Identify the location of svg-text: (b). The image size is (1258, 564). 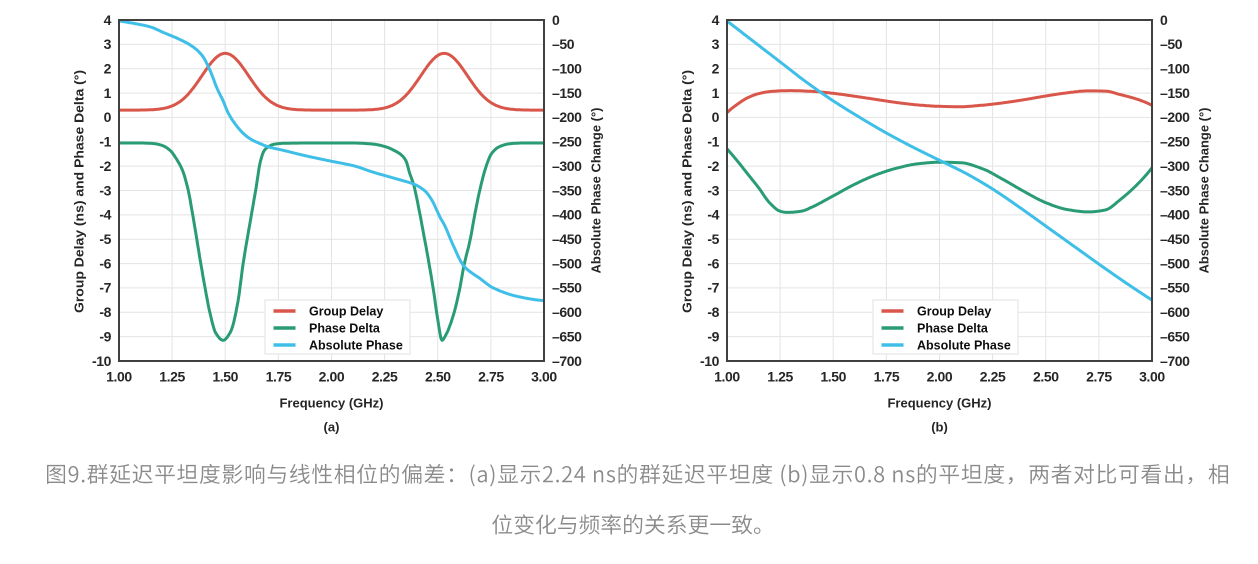
(939, 427).